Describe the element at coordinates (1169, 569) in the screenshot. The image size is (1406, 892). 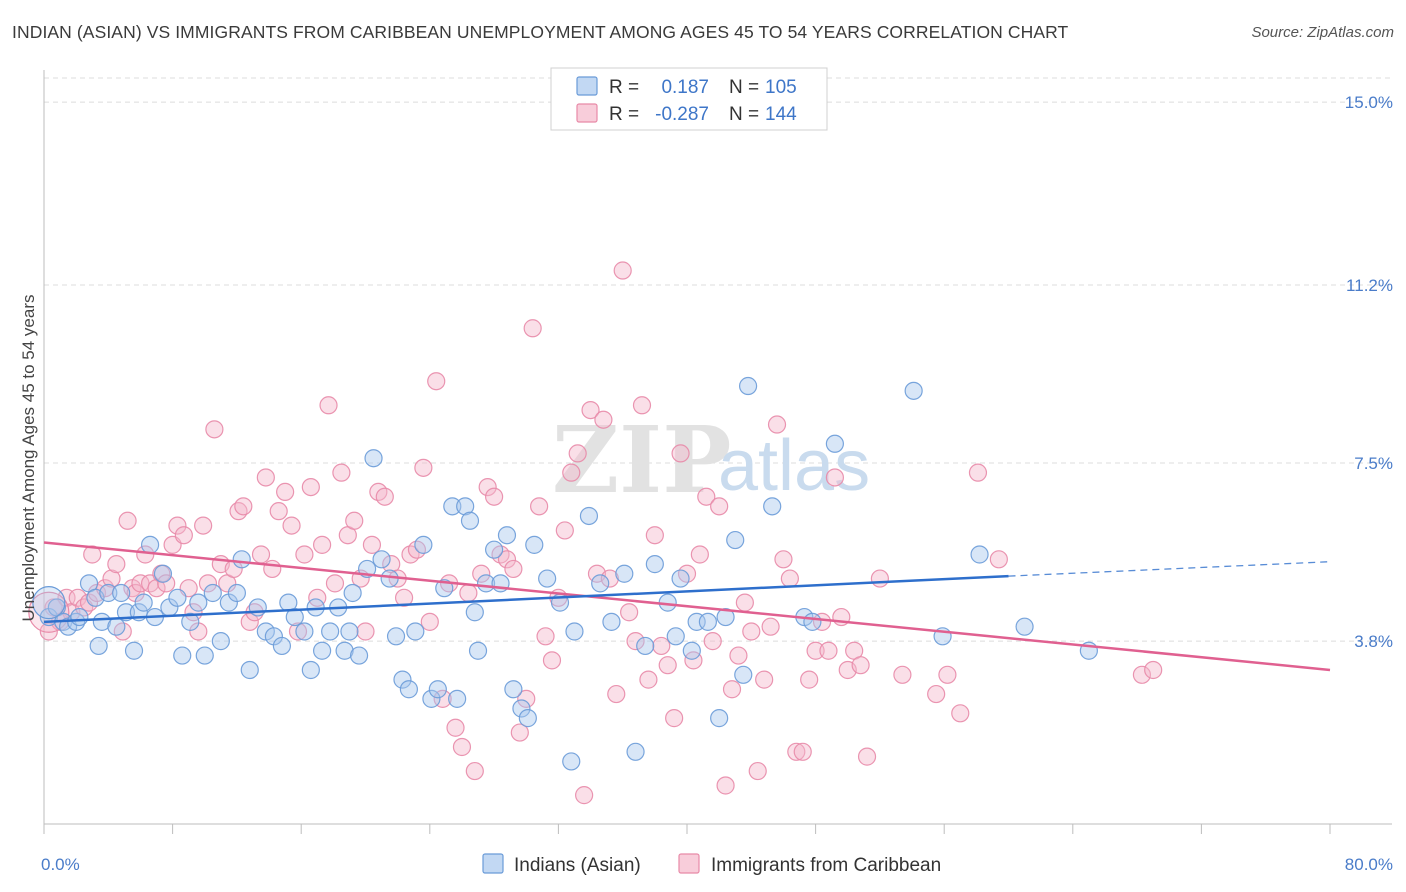
I see `indian-trend-extension` at that location.